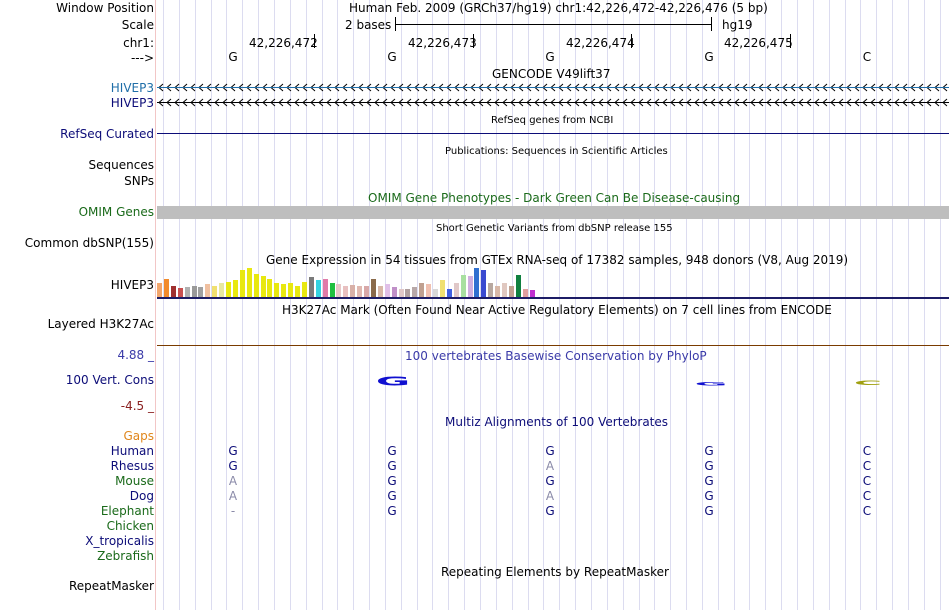 The height and width of the screenshot is (610, 950). What do you see at coordinates (130, 526) in the screenshot?
I see `species-label-chicken: Chicken` at bounding box center [130, 526].